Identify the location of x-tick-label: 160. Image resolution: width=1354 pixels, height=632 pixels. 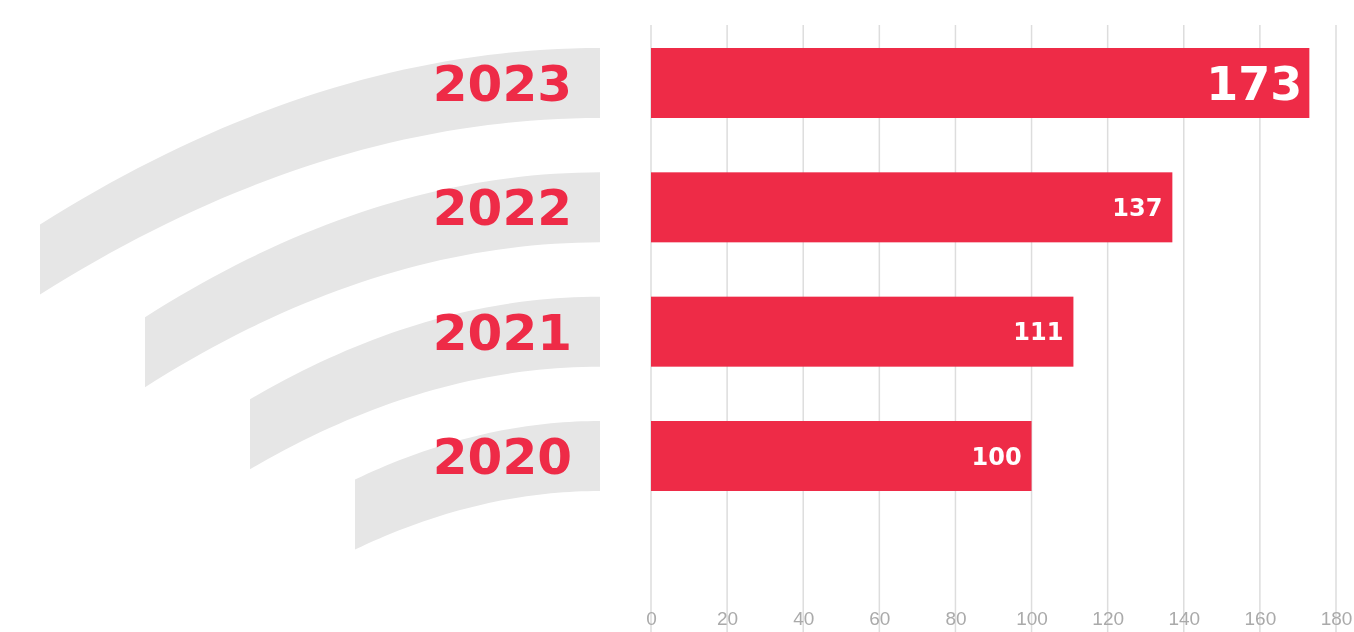
(1260, 618).